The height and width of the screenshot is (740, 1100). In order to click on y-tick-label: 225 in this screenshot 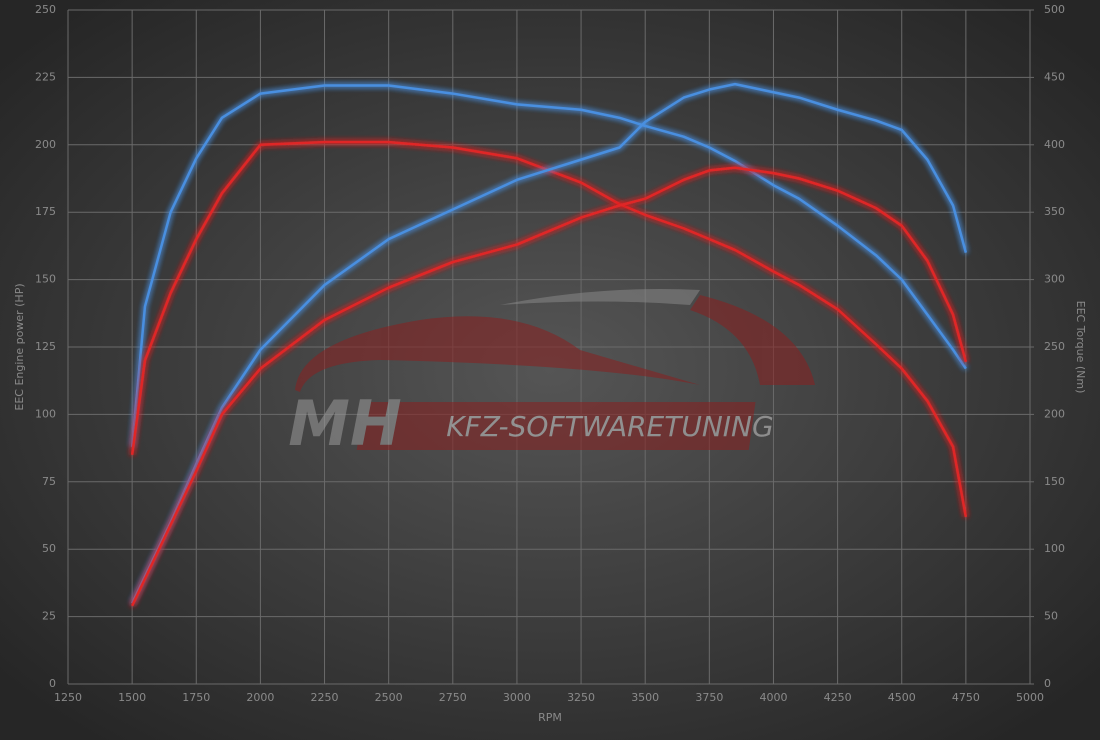, I will do `click(45, 76)`.